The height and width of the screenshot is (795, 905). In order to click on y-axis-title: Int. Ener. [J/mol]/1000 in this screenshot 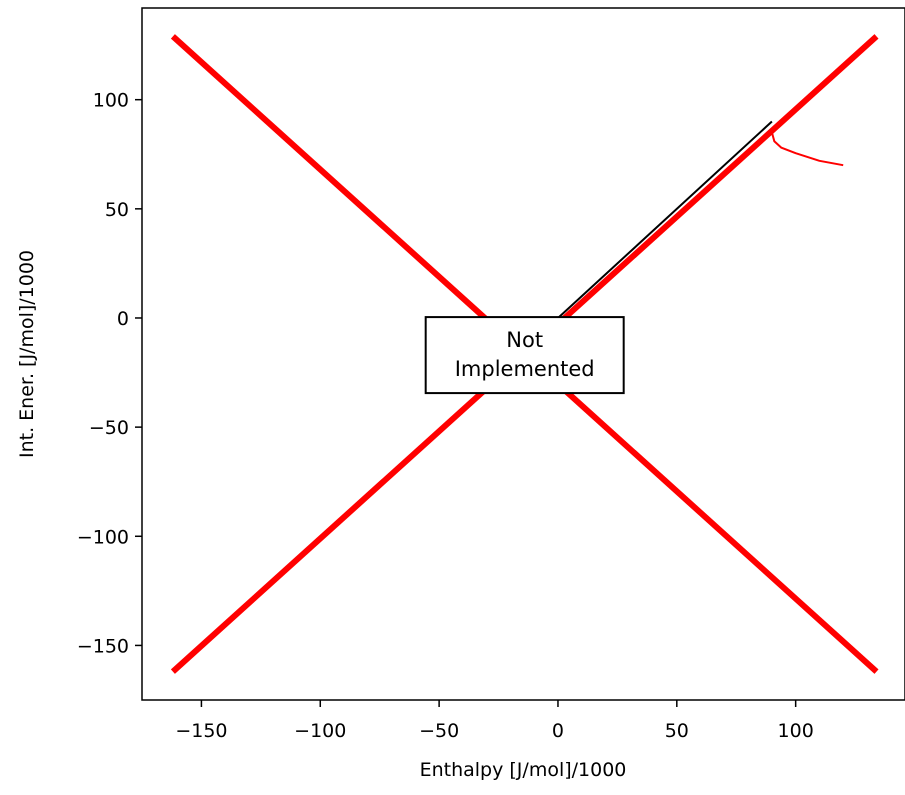, I will do `click(27, 354)`.